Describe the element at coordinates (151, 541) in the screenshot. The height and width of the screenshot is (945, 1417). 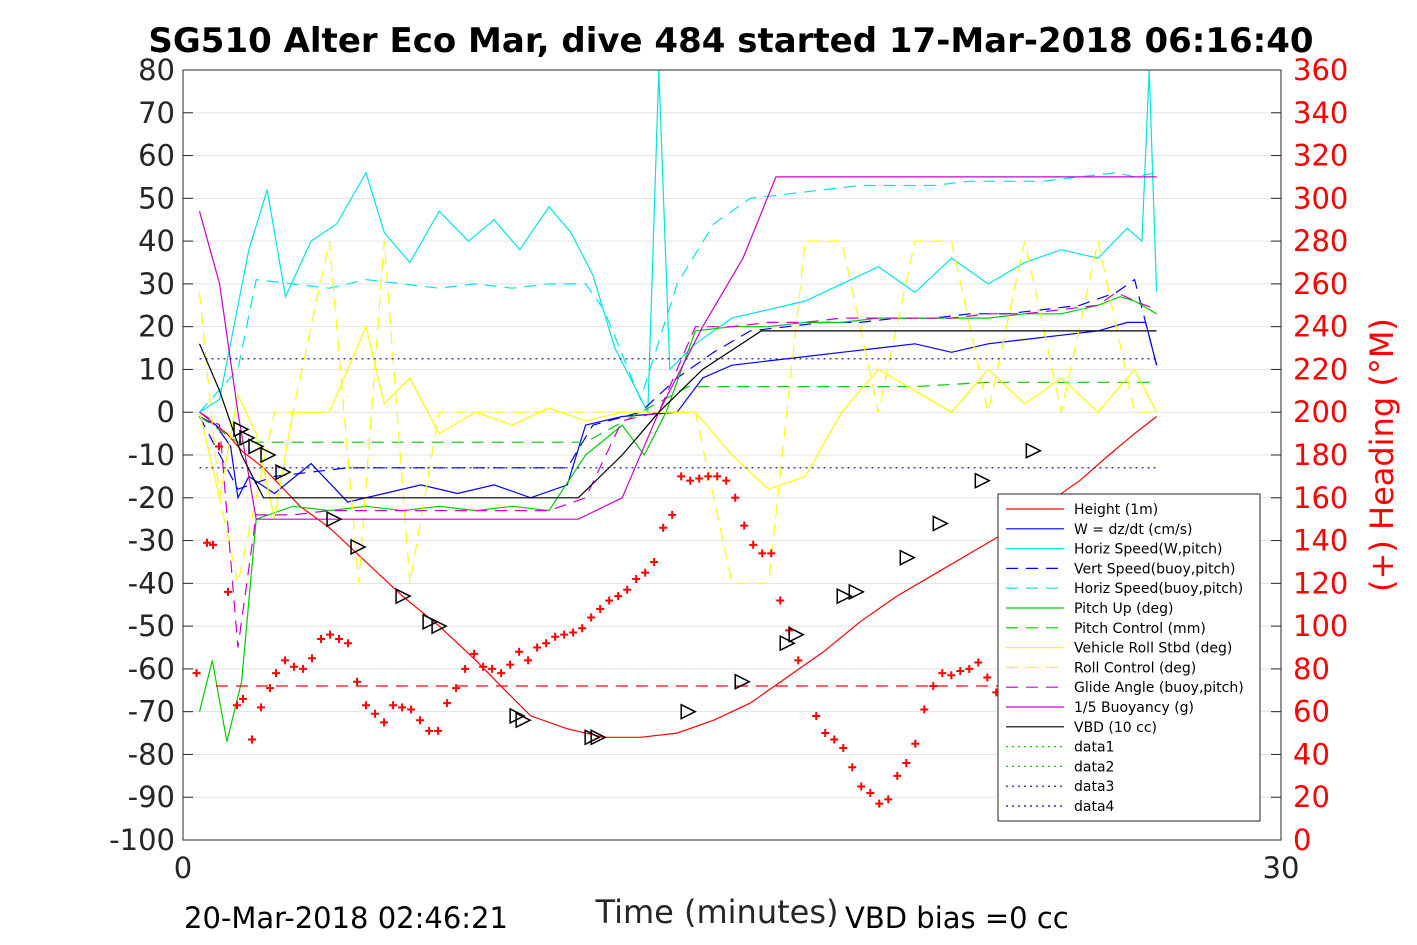
I see `y-tick-label: -30` at that location.